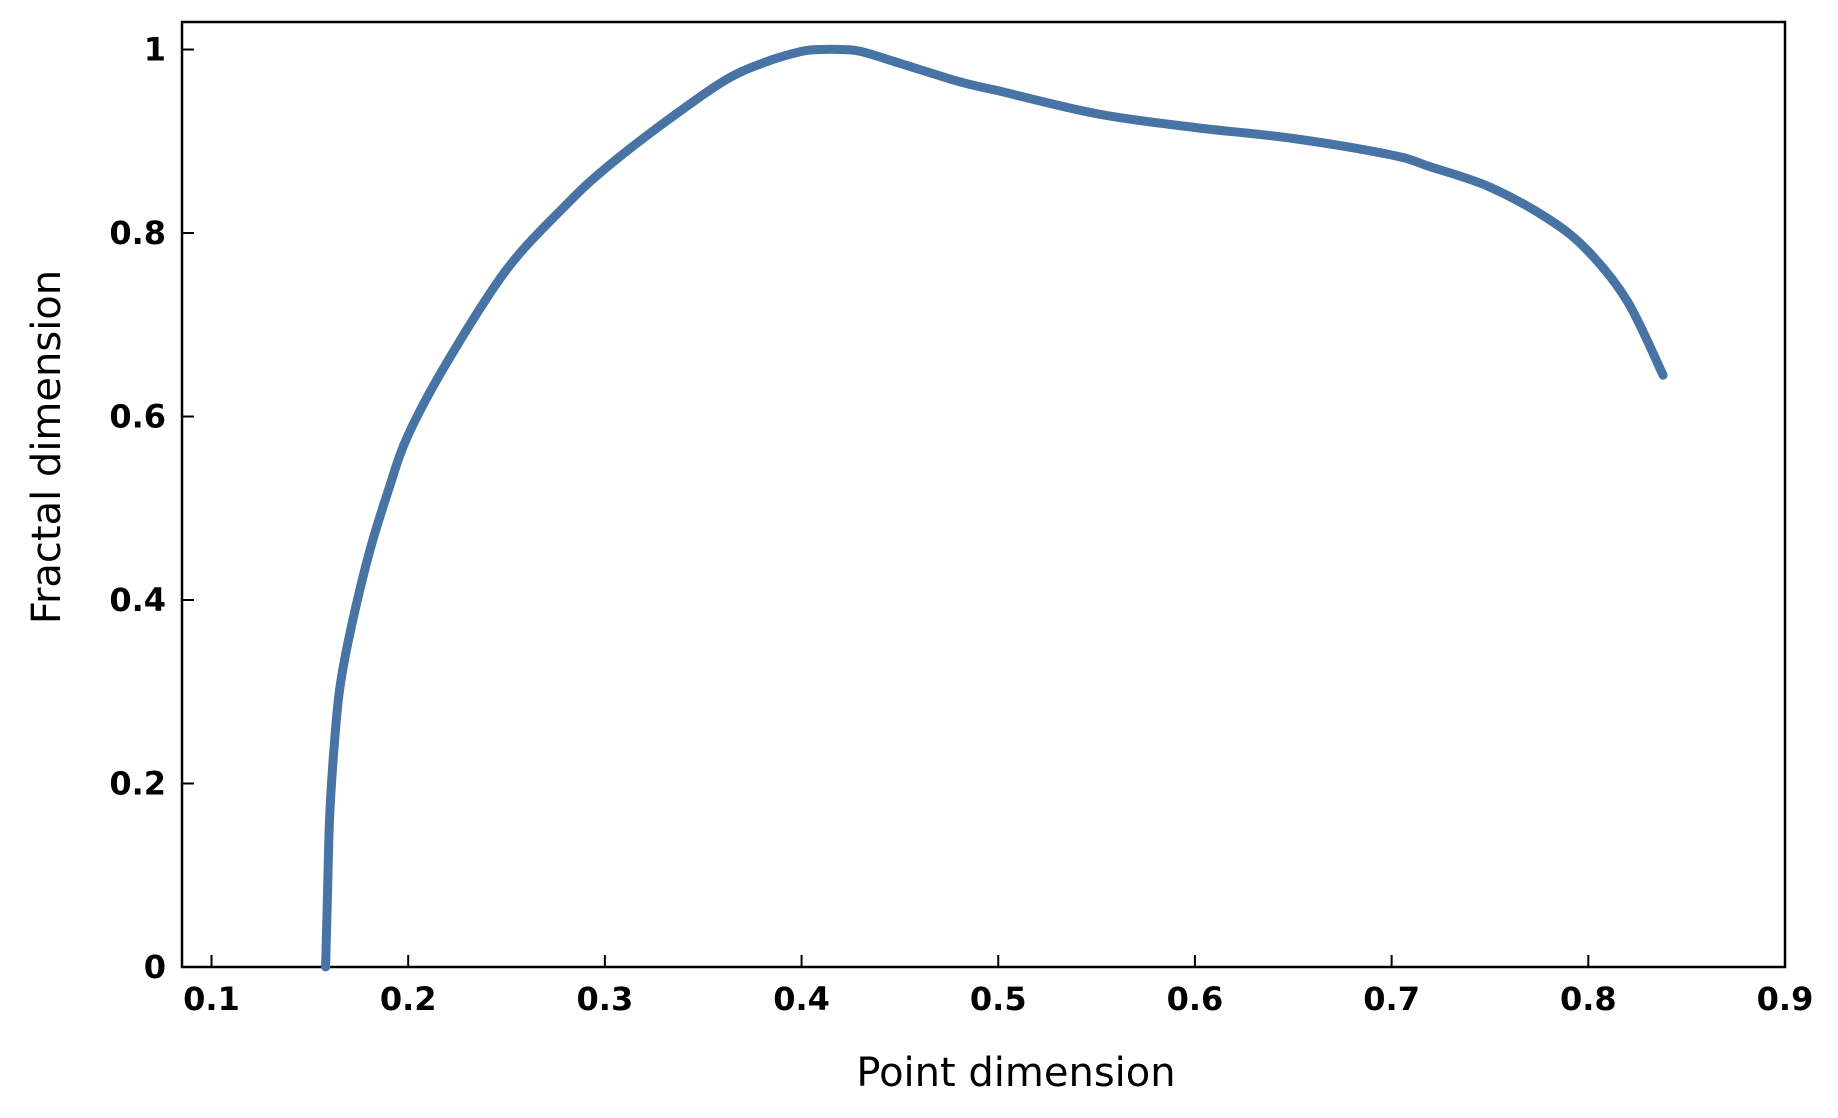  What do you see at coordinates (1015, 1073) in the screenshot?
I see `x-axis-title: Point dimension` at bounding box center [1015, 1073].